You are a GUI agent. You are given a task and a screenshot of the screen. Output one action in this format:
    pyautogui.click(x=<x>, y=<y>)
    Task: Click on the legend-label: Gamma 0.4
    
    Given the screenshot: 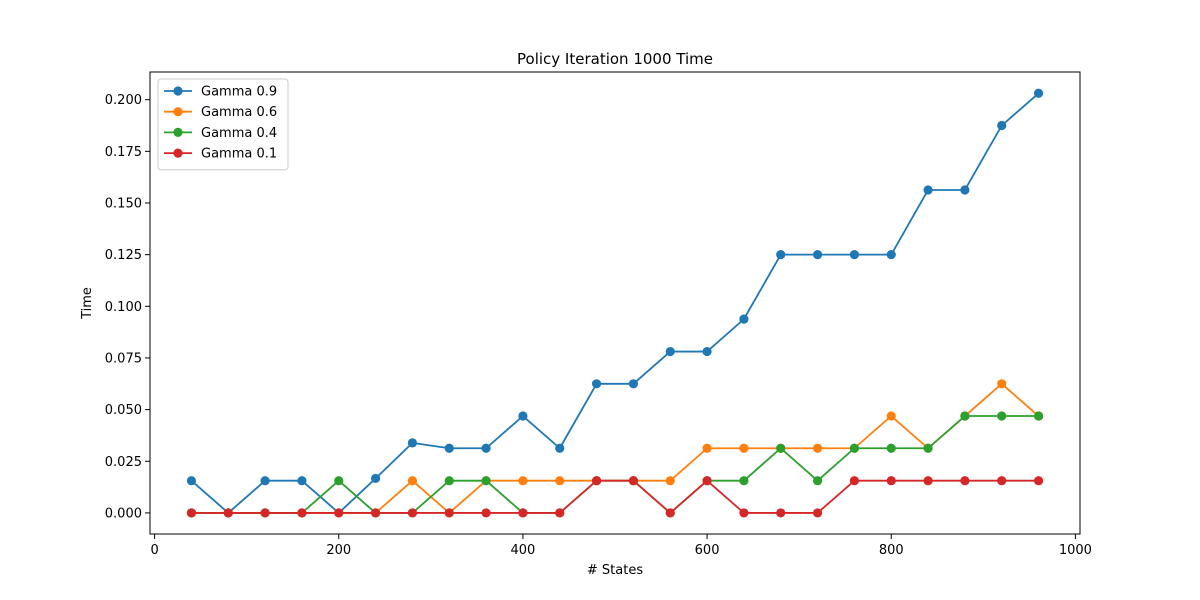 What is the action you would take?
    pyautogui.click(x=239, y=133)
    